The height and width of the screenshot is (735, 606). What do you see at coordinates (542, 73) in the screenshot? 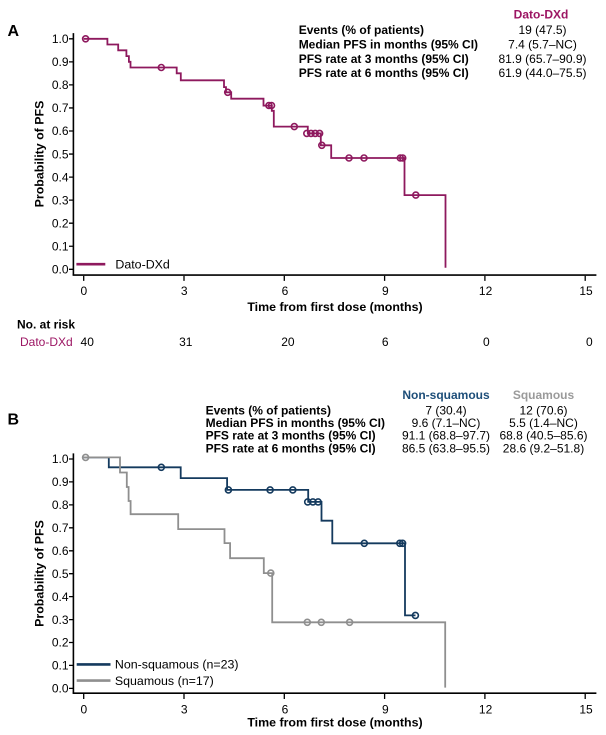
I see `svg-text: 61.9 (44.0–75.5)` at bounding box center [542, 73].